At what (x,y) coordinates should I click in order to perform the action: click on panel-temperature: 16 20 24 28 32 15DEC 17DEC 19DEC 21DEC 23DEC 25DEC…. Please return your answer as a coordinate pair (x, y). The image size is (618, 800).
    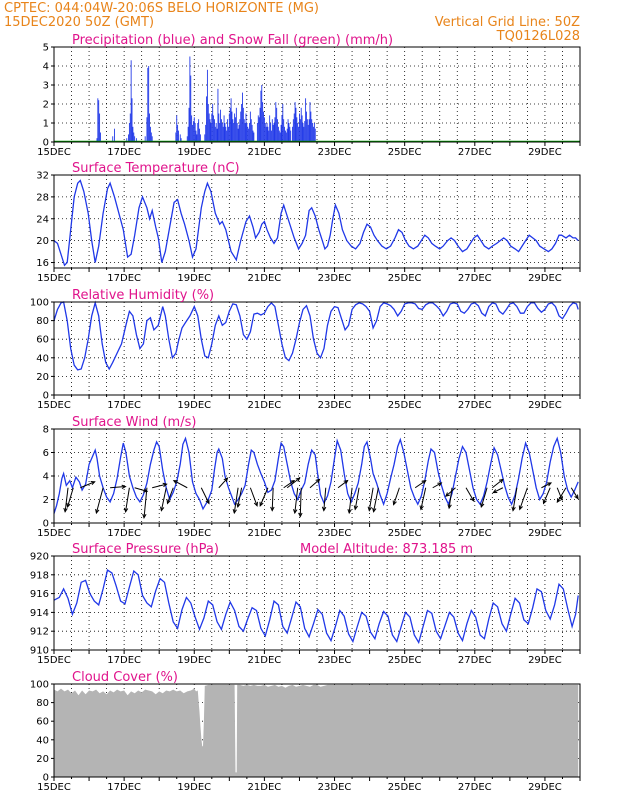
    Looking at the image, I should click on (308, 222).